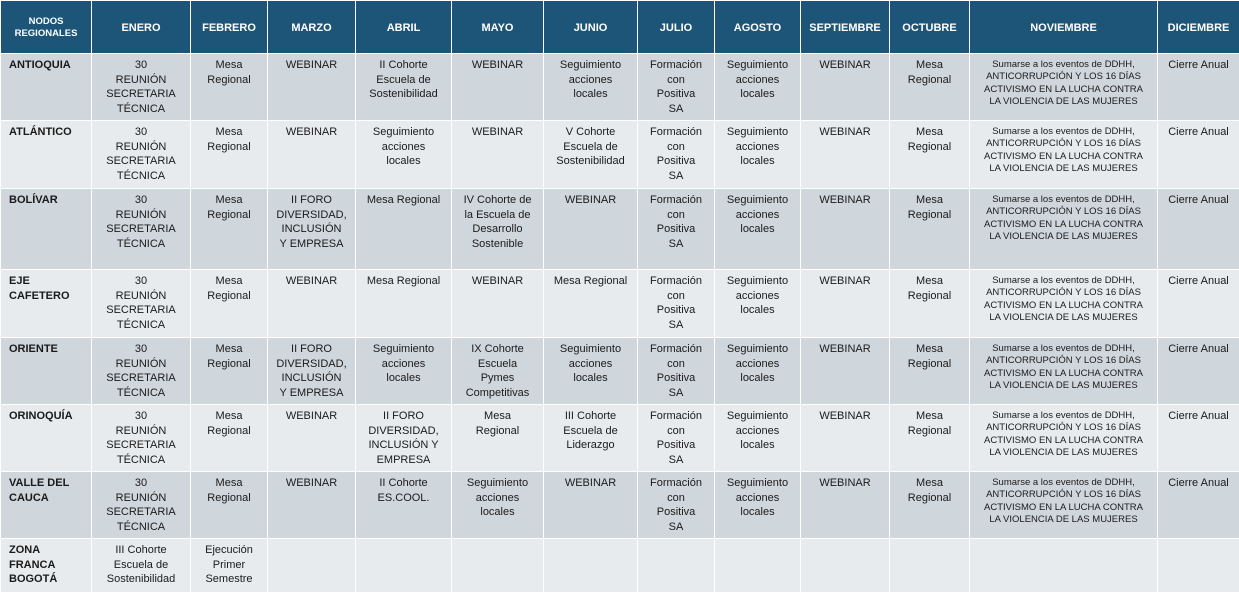  Describe the element at coordinates (312, 27) in the screenshot. I see `header-cell: MARZO` at that location.